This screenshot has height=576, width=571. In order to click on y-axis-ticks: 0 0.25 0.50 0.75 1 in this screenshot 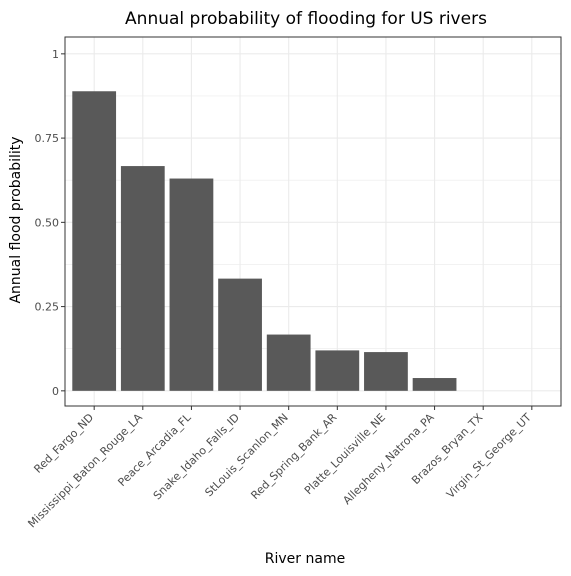, I will do `click(50, 223)`.